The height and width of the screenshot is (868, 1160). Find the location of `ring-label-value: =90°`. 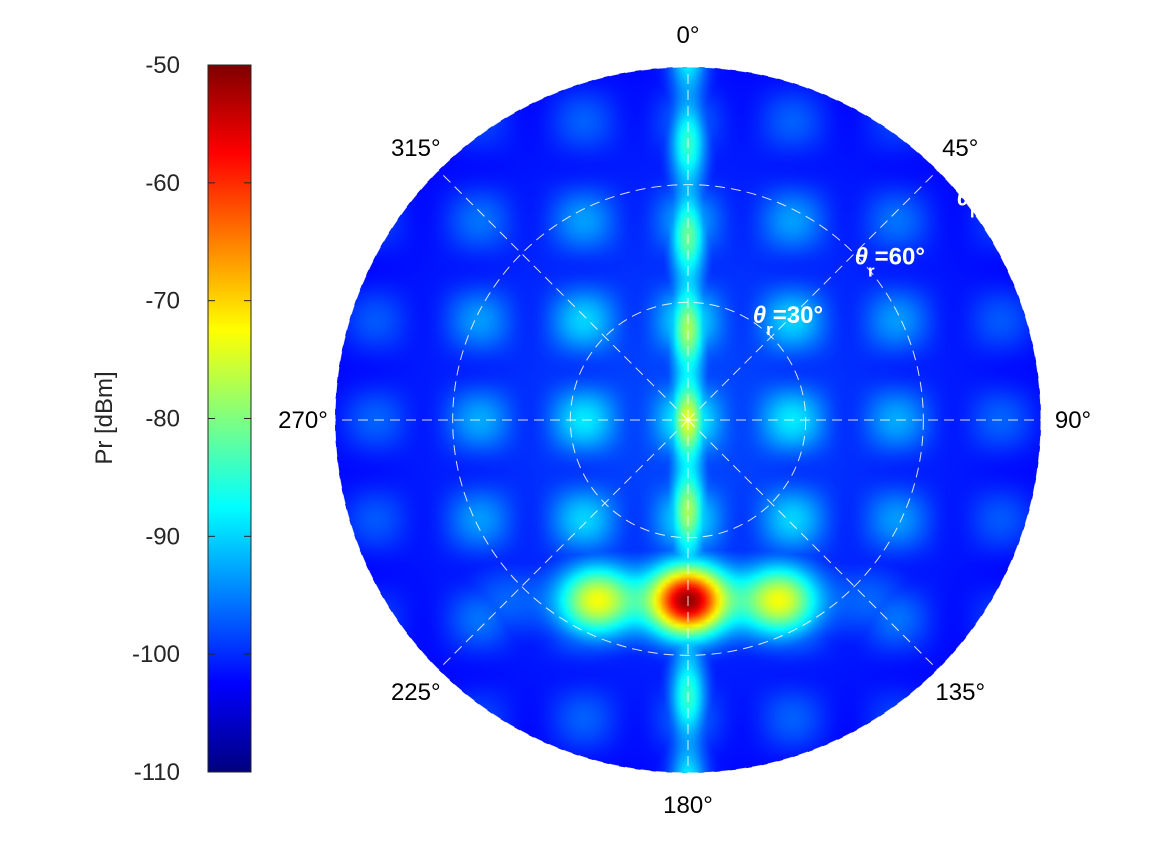

ring-label-value: =90° is located at coordinates (1002, 198).